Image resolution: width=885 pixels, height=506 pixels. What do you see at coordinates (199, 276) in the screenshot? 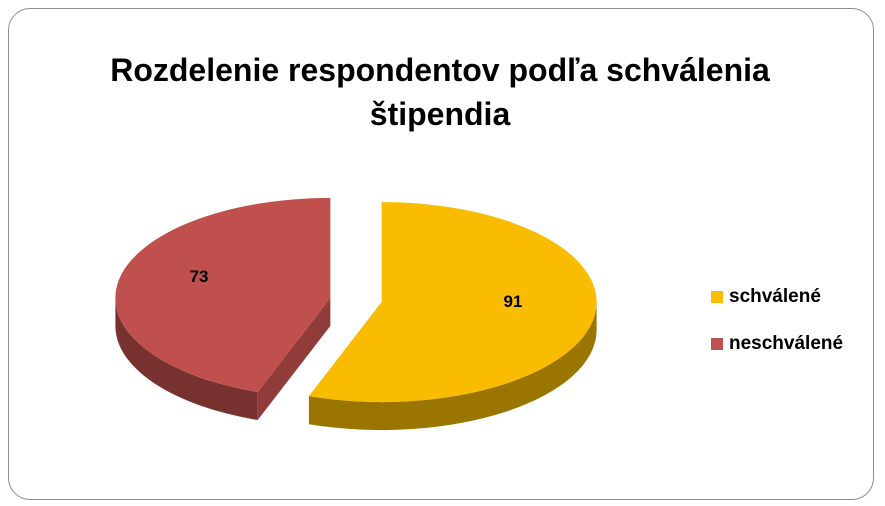
I see `data-label: 73` at bounding box center [199, 276].